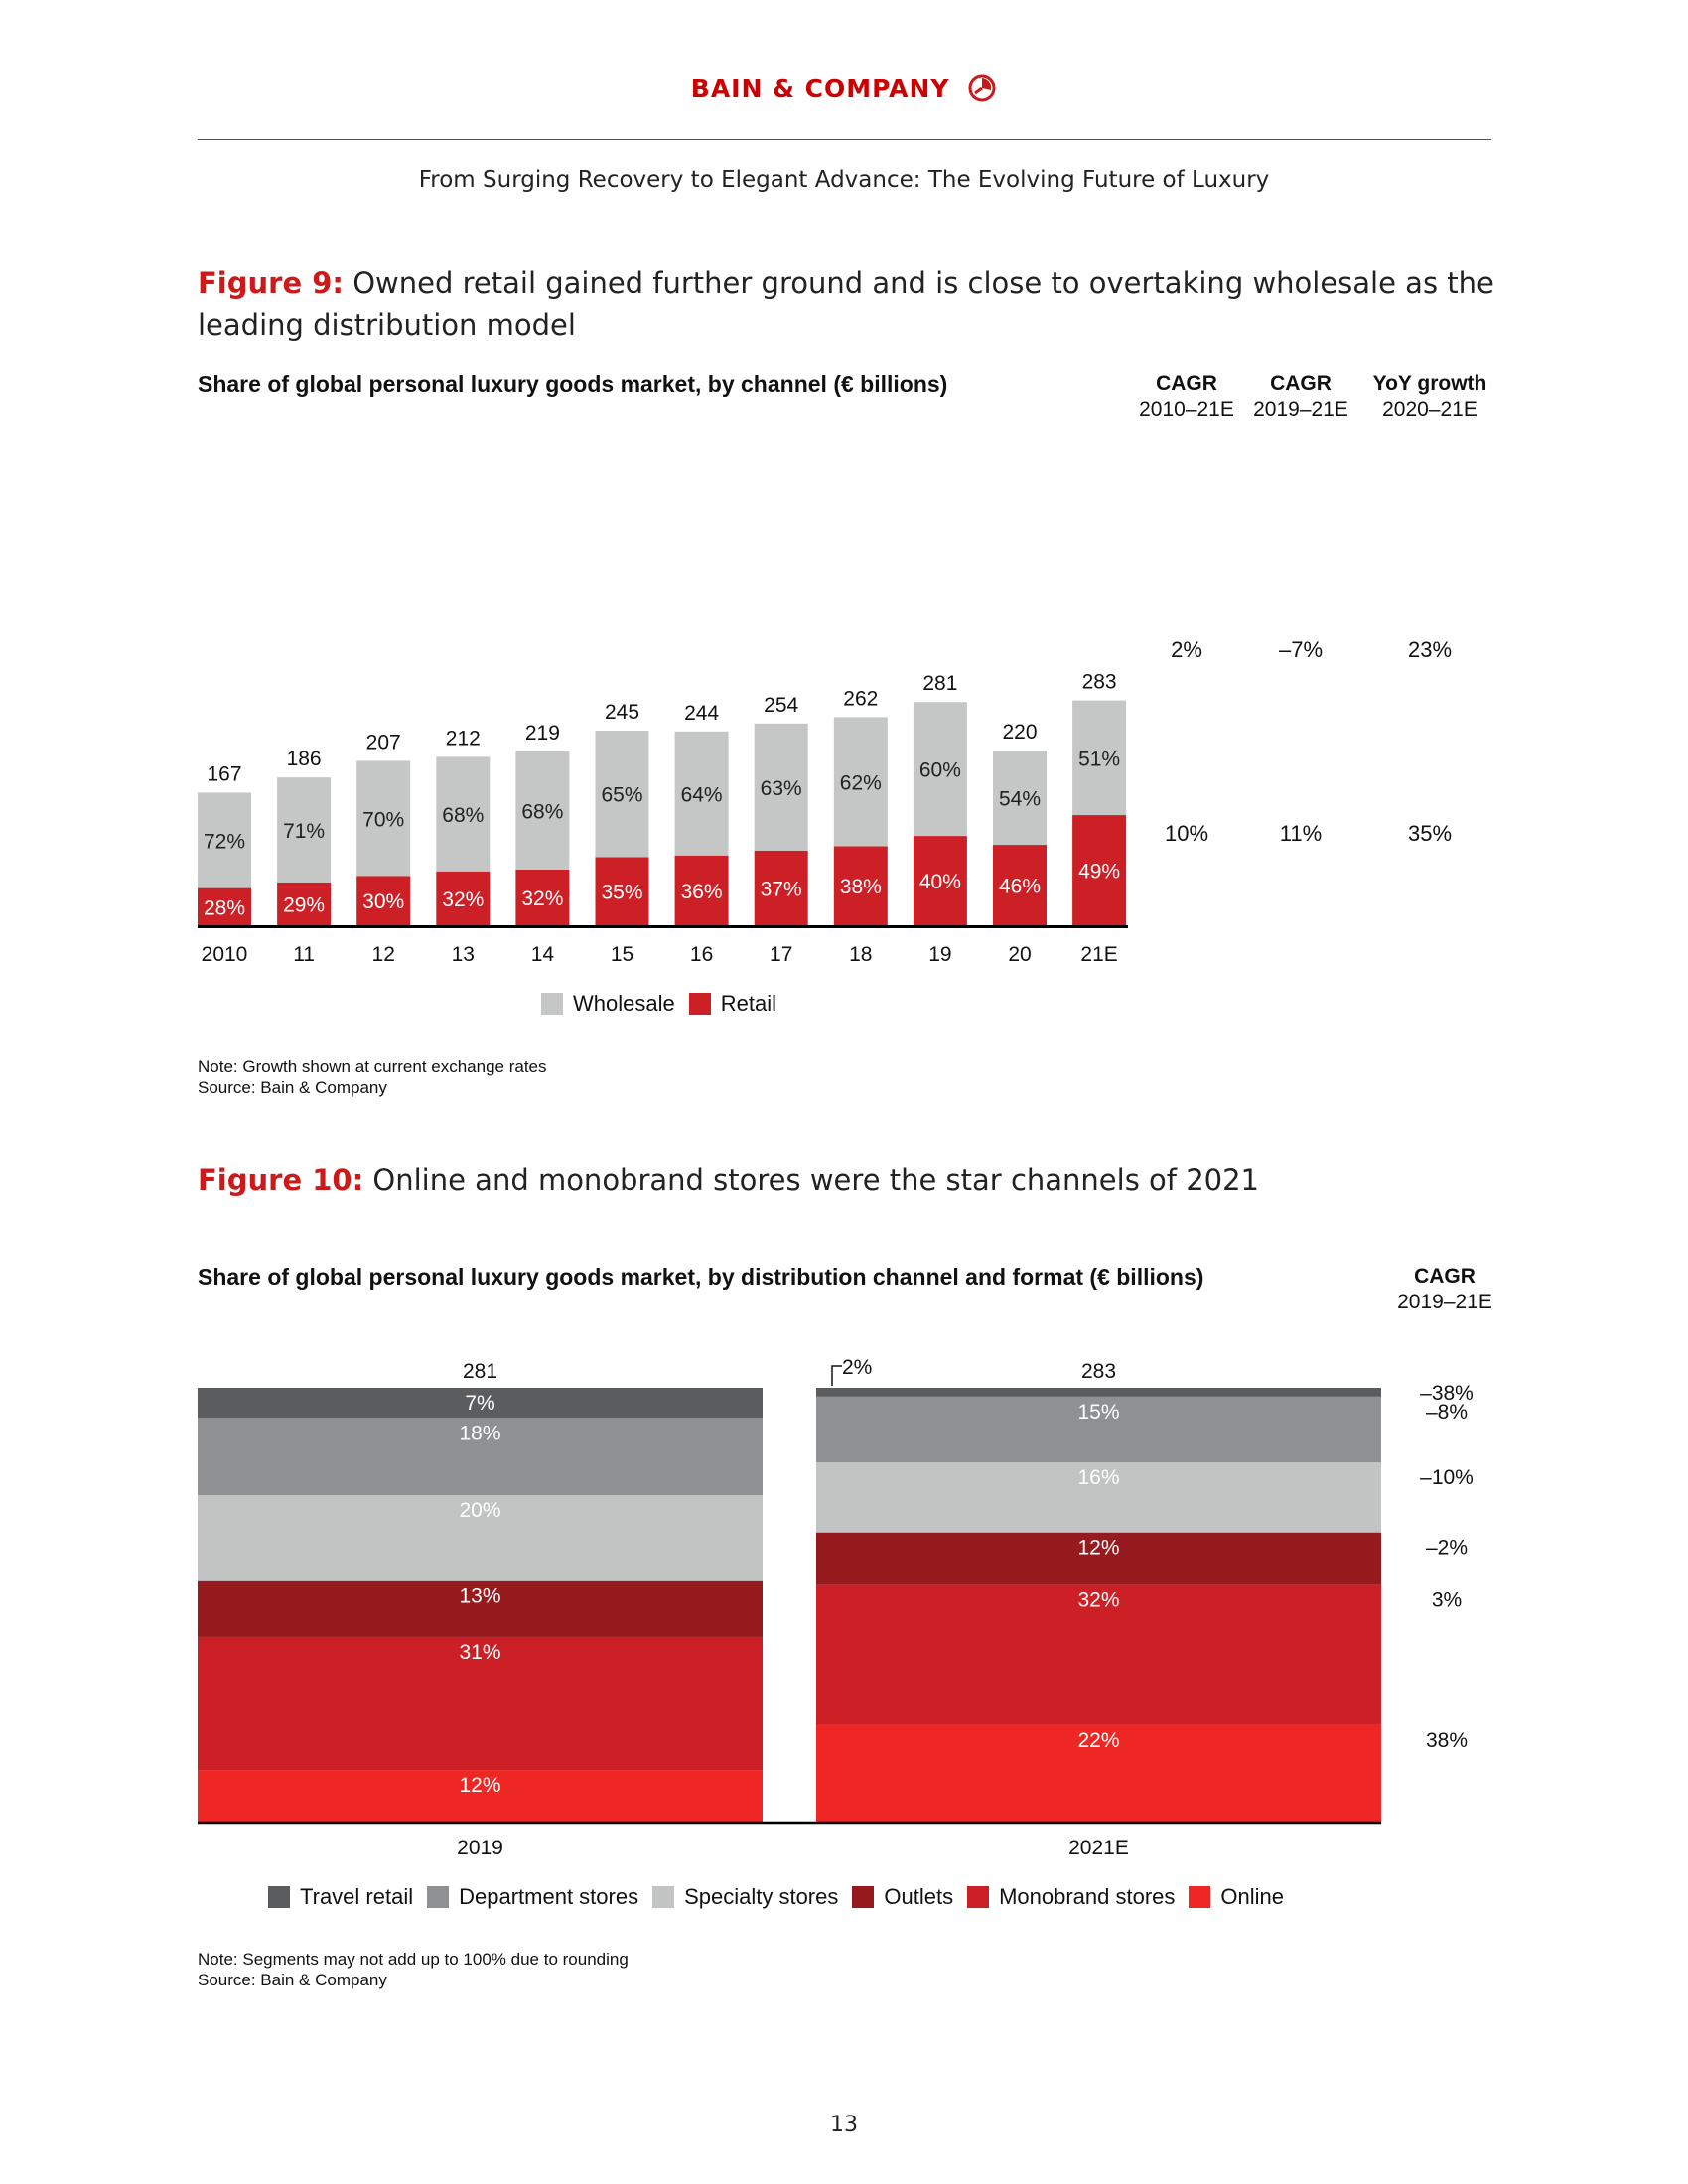 The width and height of the screenshot is (1688, 2184). Describe the element at coordinates (1444, 1289) in the screenshot. I see `figure10-col-cagr: CAGR 2019–21E` at that location.